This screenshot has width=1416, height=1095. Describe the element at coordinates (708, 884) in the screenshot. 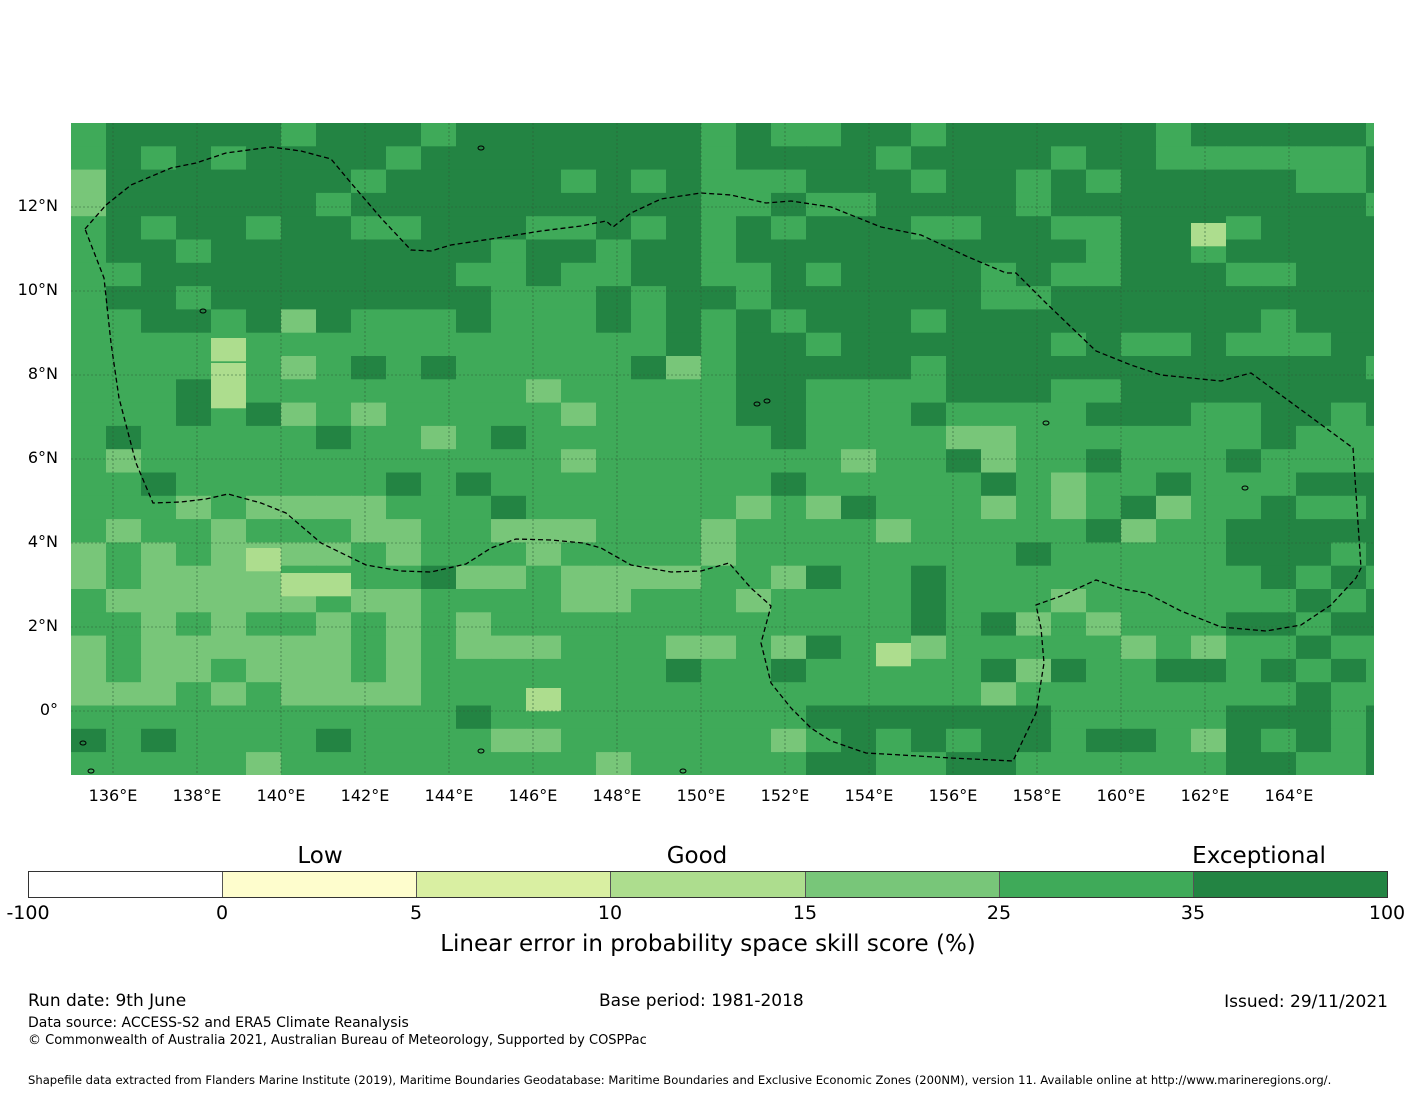

I see `colorbar` at that location.